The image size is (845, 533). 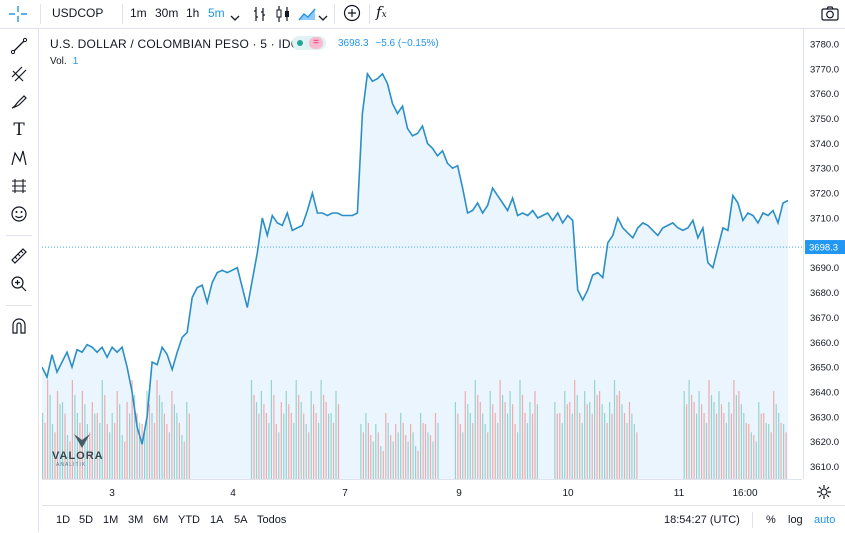 What do you see at coordinates (19, 214) in the screenshot?
I see `emoji-icon` at bounding box center [19, 214].